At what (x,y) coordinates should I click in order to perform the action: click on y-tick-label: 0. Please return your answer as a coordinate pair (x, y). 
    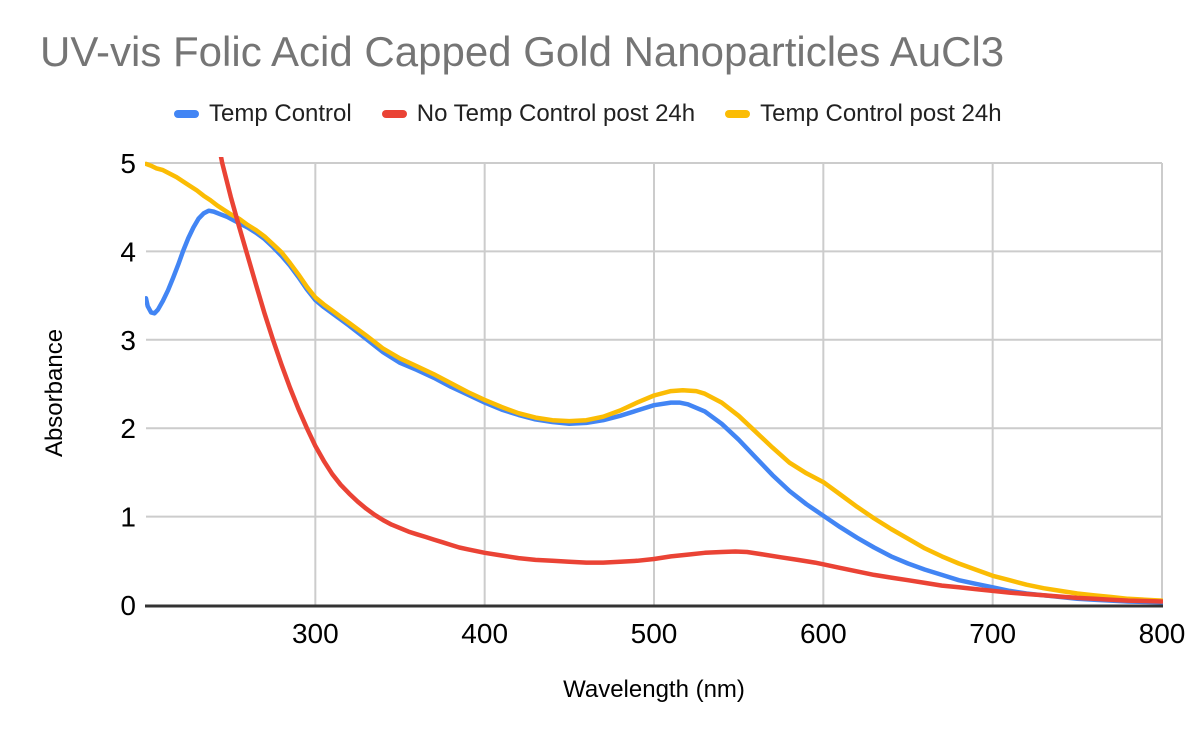
    Looking at the image, I should click on (128, 605).